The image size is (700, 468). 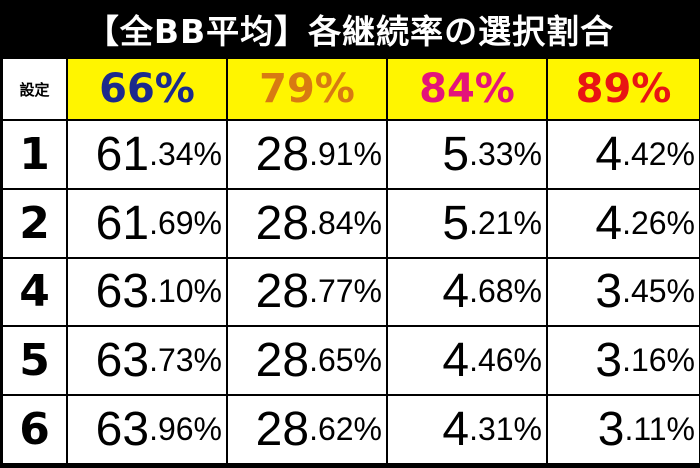 What do you see at coordinates (34, 224) in the screenshot?
I see `setting-cell: 2` at bounding box center [34, 224].